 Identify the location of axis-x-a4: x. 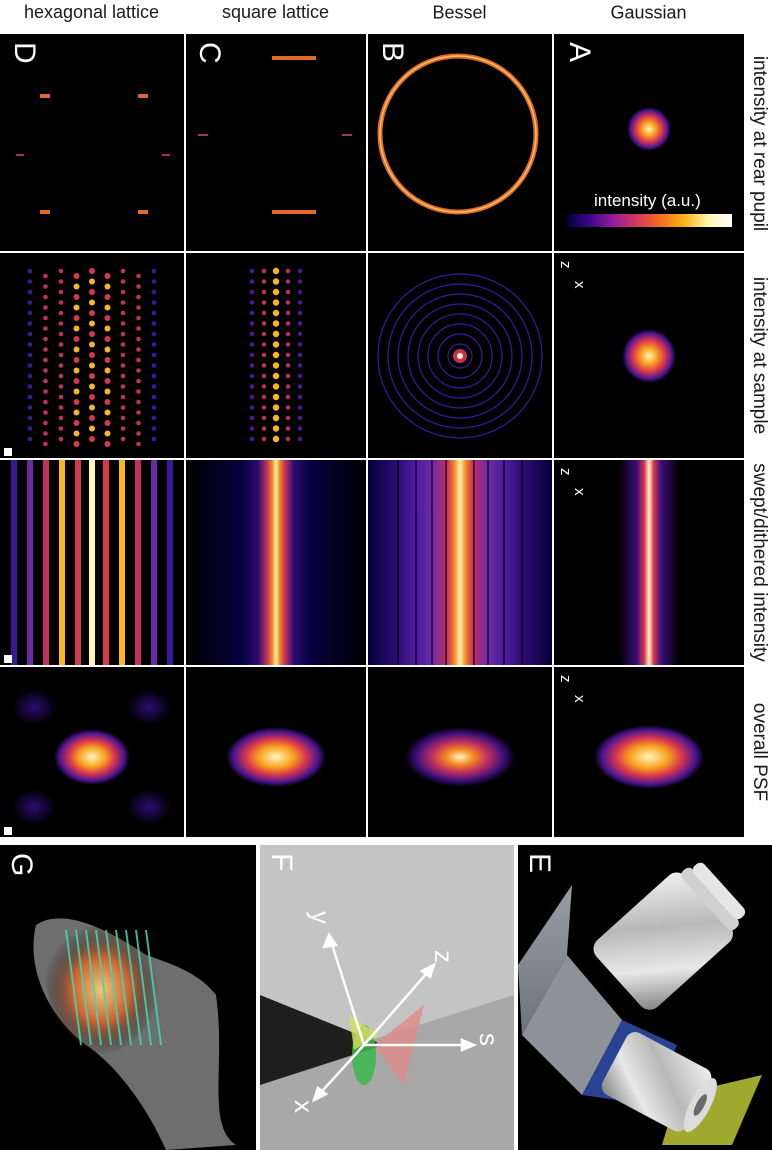
(579, 699).